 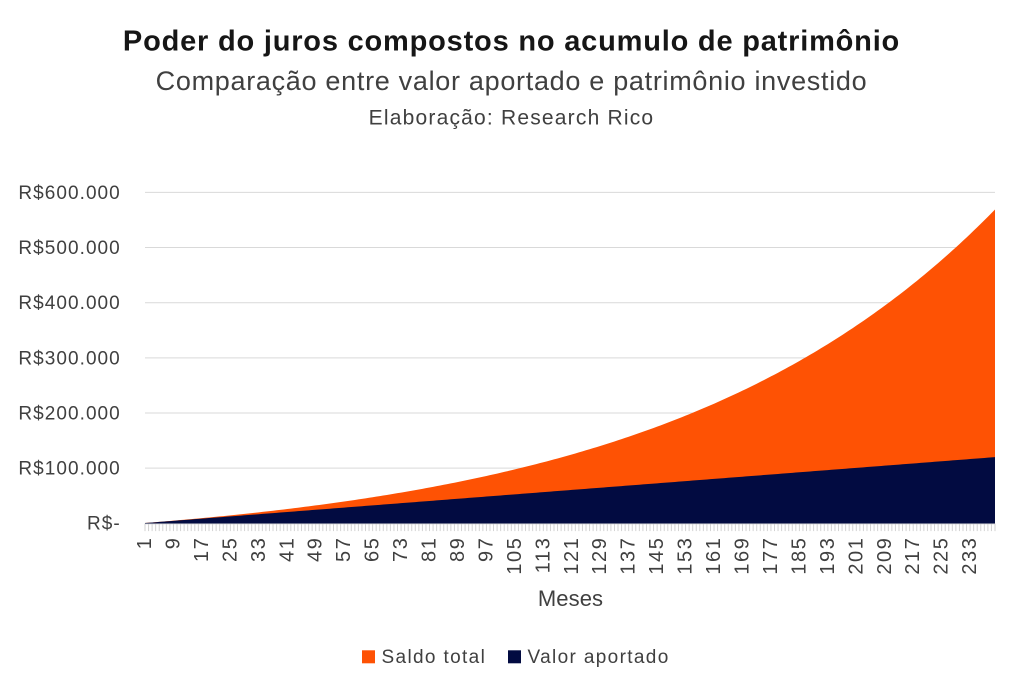 I want to click on svg-text: 121, so click(x=572, y=556).